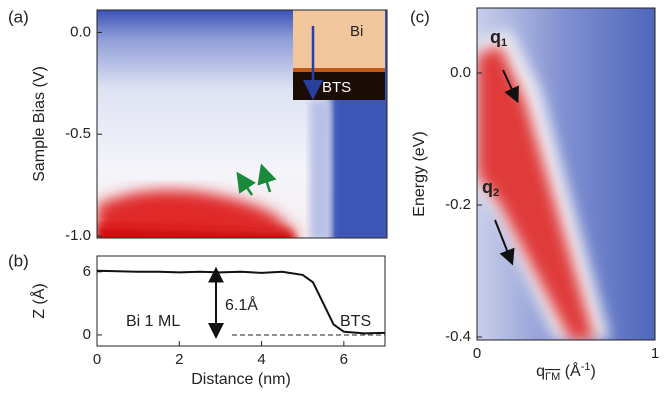 The width and height of the screenshot is (671, 406). What do you see at coordinates (593, 371) in the screenshot?
I see `label-part: )` at bounding box center [593, 371].